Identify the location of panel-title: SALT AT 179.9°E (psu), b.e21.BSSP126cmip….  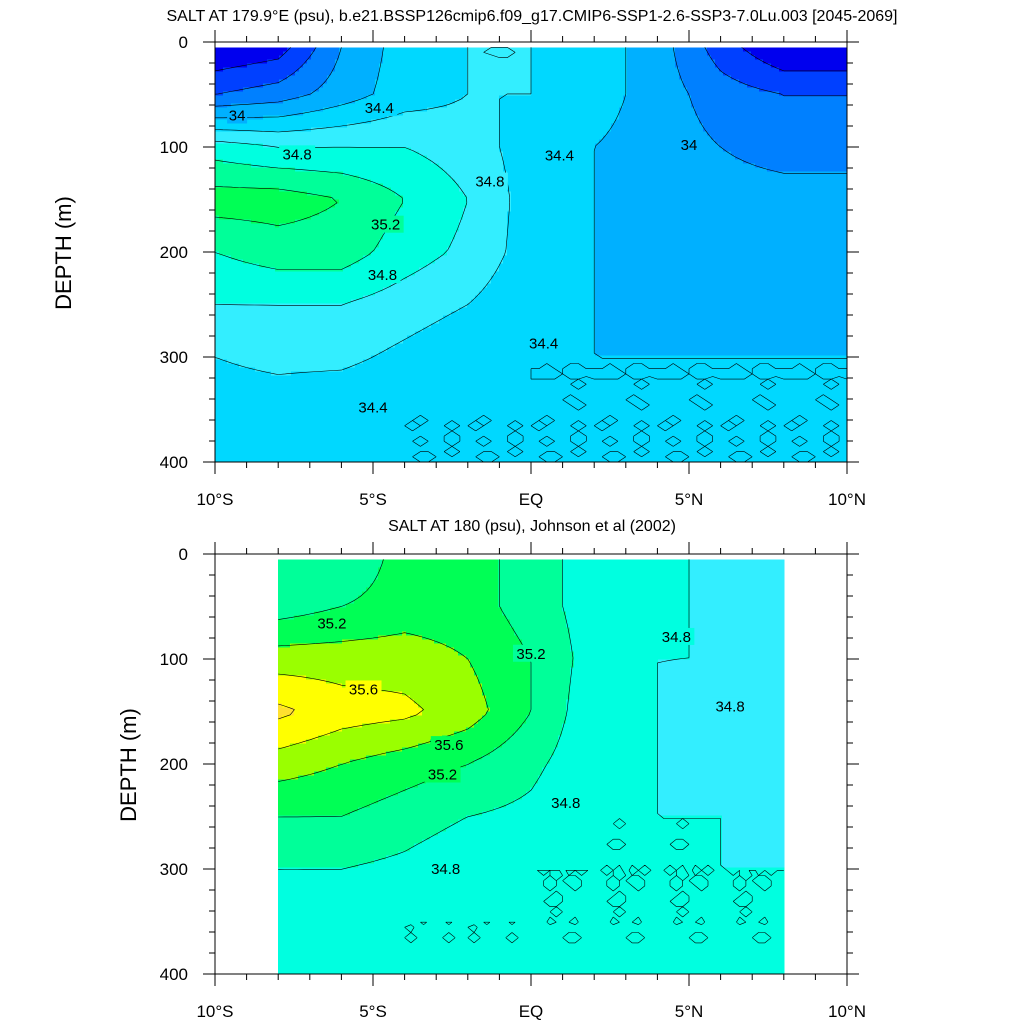
(532, 16).